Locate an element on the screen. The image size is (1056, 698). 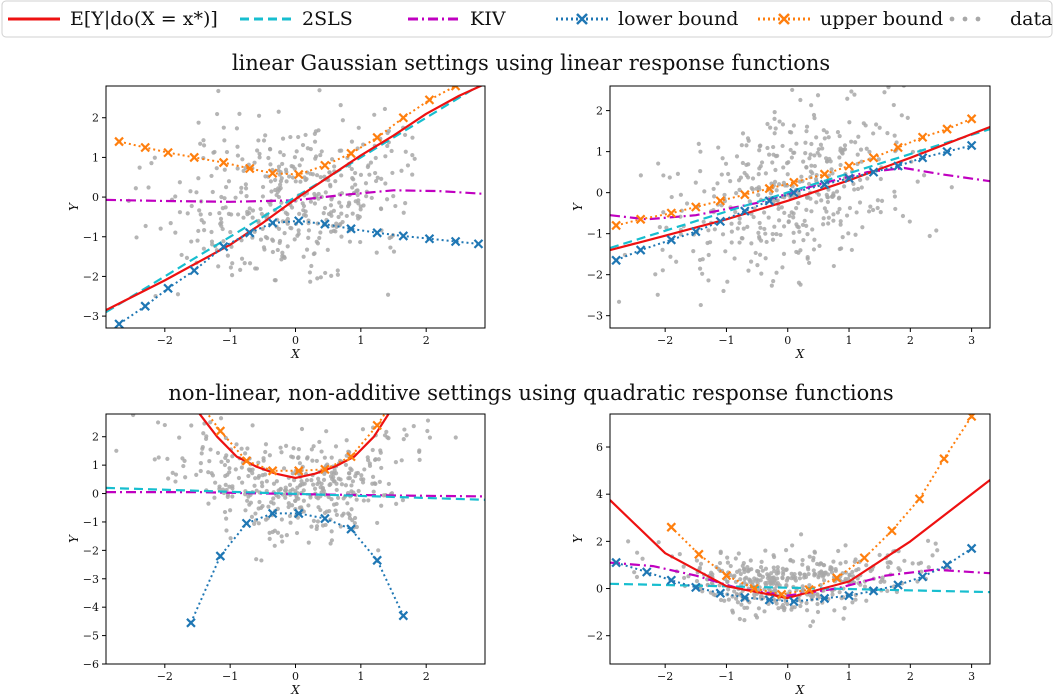
x-tick-label: 2 is located at coordinates (910, 340).